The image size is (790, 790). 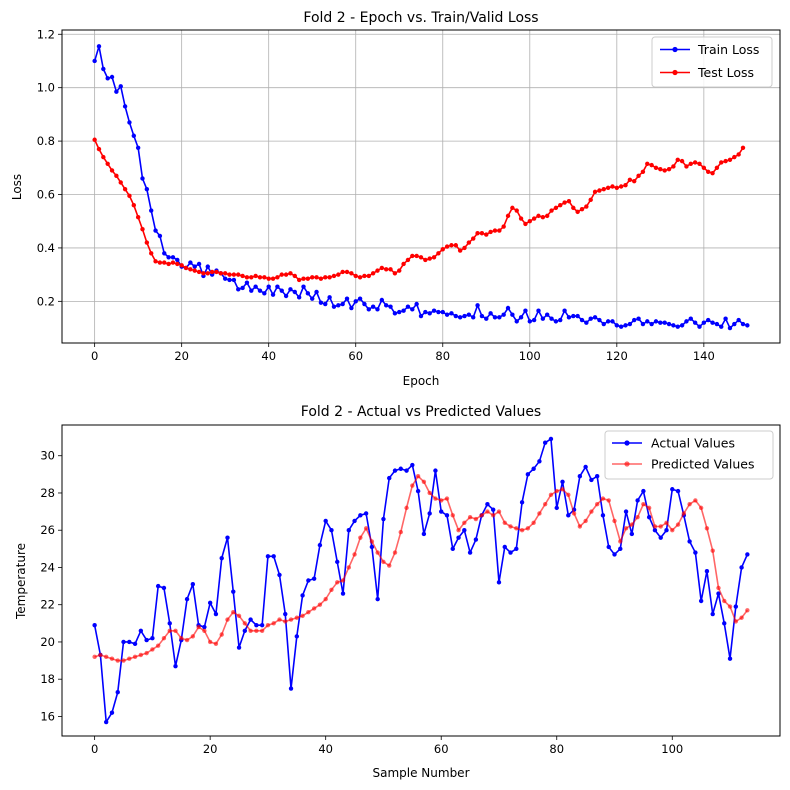 What do you see at coordinates (703, 464) in the screenshot?
I see `legend-predicted-values-label: Predicted Values` at bounding box center [703, 464].